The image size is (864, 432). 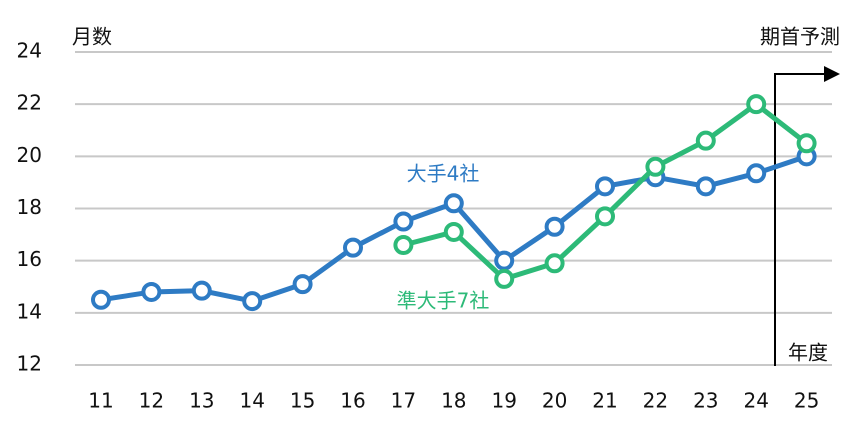 What do you see at coordinates (251, 401) in the screenshot?
I see `x-tick-label: 14` at bounding box center [251, 401].